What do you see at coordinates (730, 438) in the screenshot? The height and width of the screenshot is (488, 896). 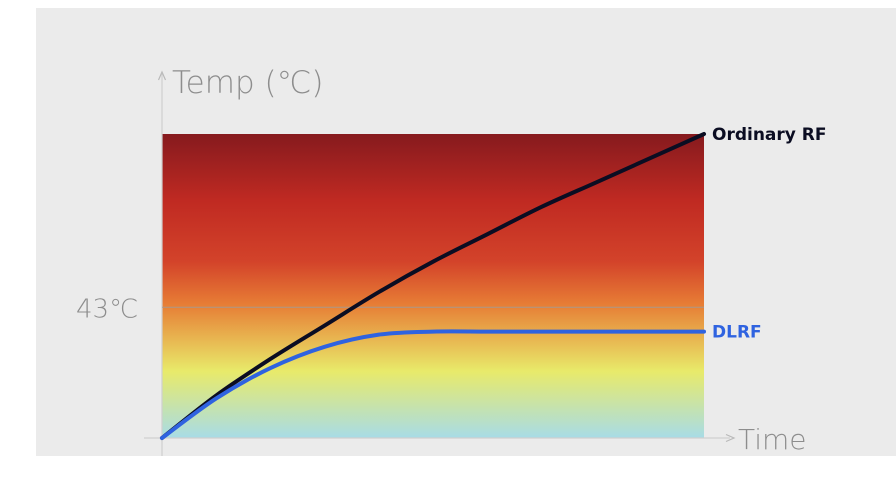 I see `x-axis-arrow-icon` at bounding box center [730, 438].